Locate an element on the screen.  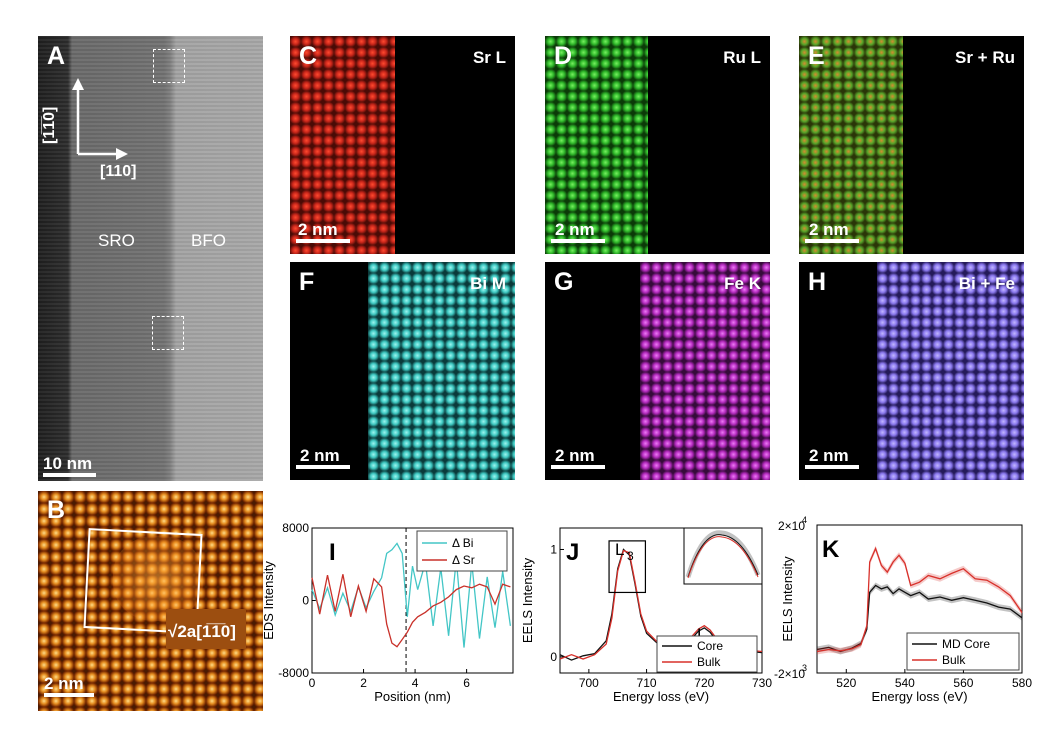
k-xtick-label-1: 540 is located at coordinates (905, 683).